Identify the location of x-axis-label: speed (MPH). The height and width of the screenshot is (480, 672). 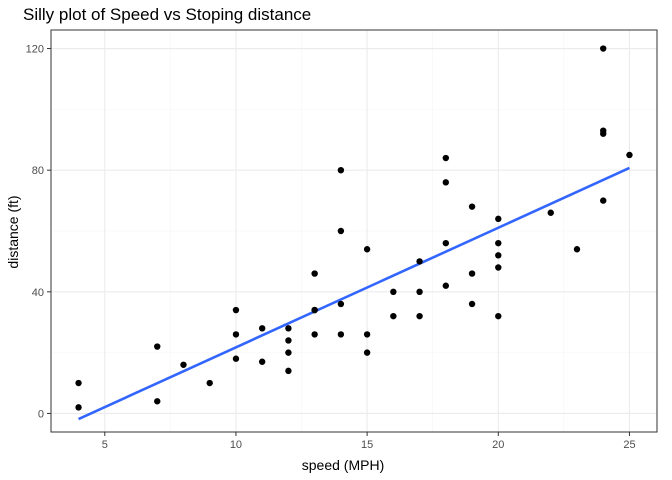
(343, 465).